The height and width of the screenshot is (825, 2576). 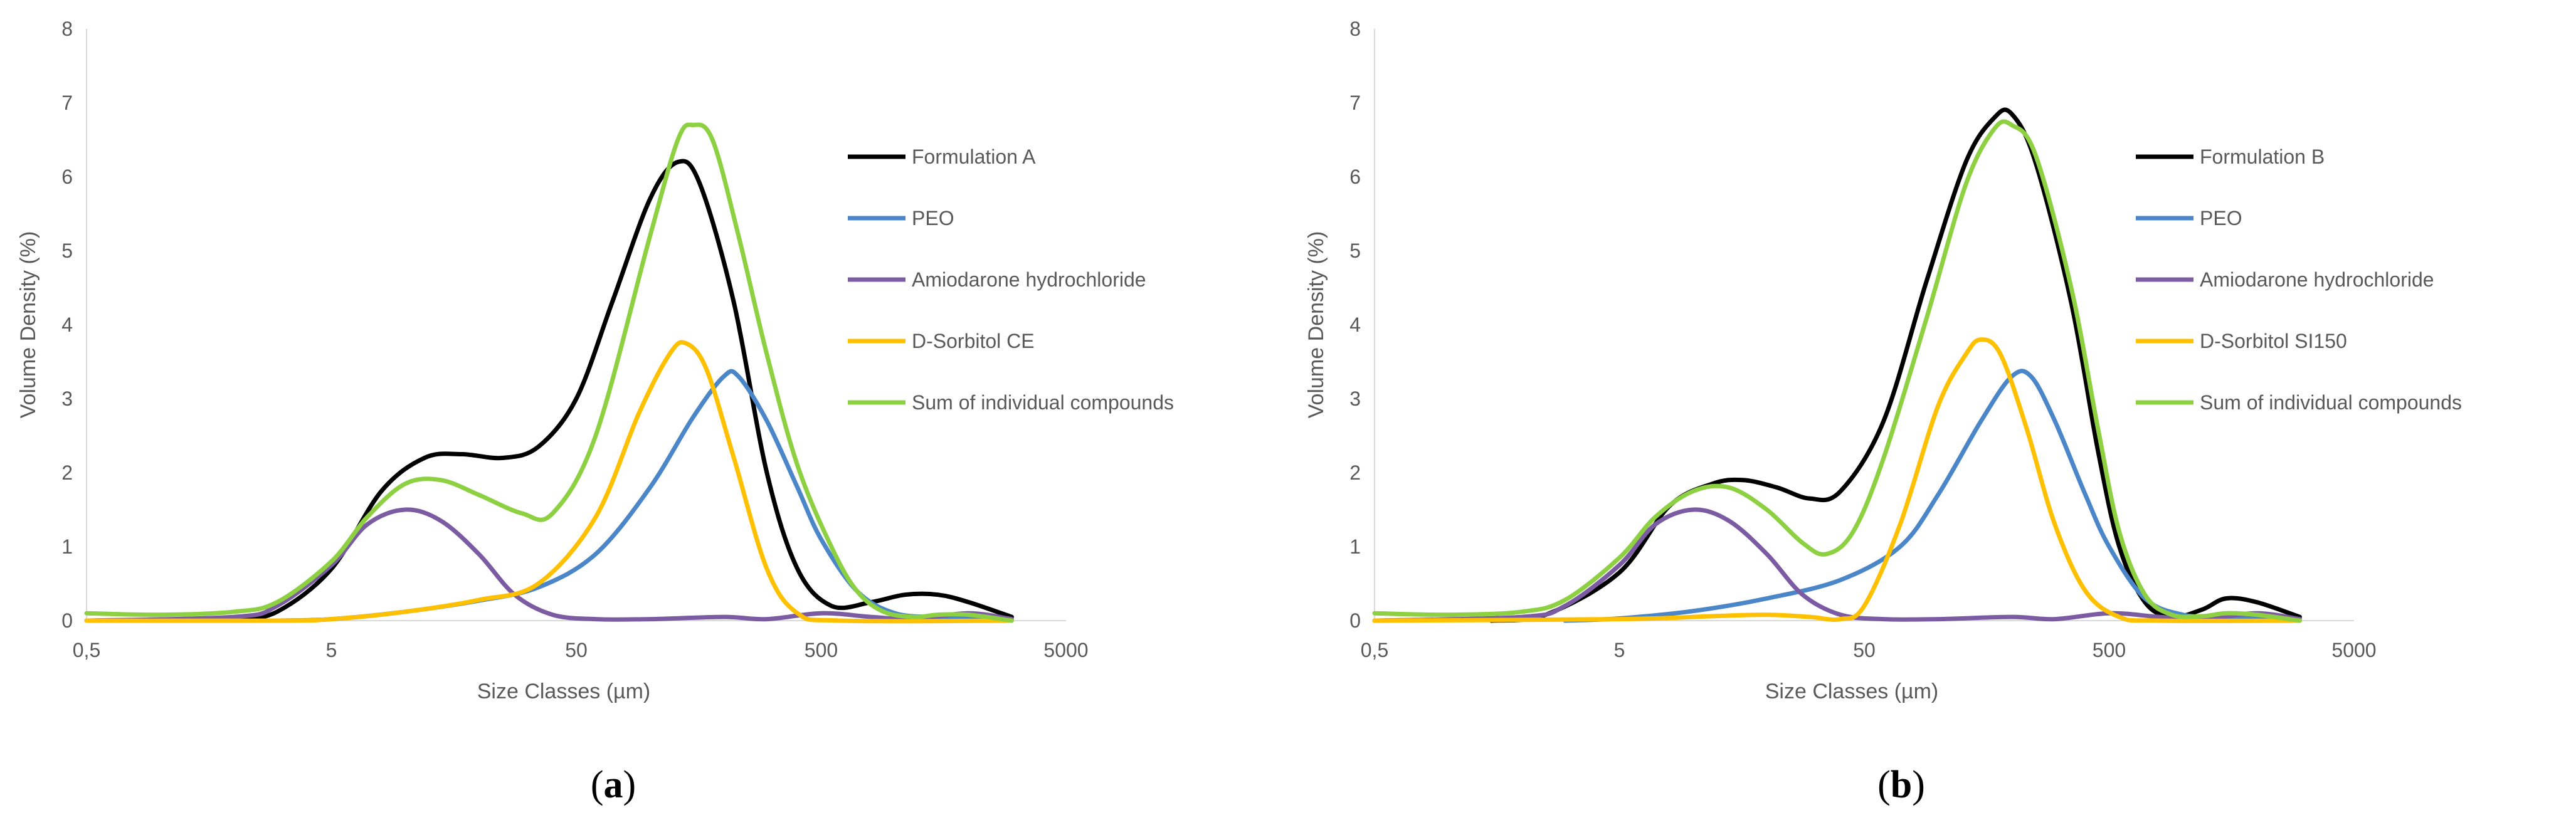 I want to click on panel-caption: (b), so click(x=1901, y=785).